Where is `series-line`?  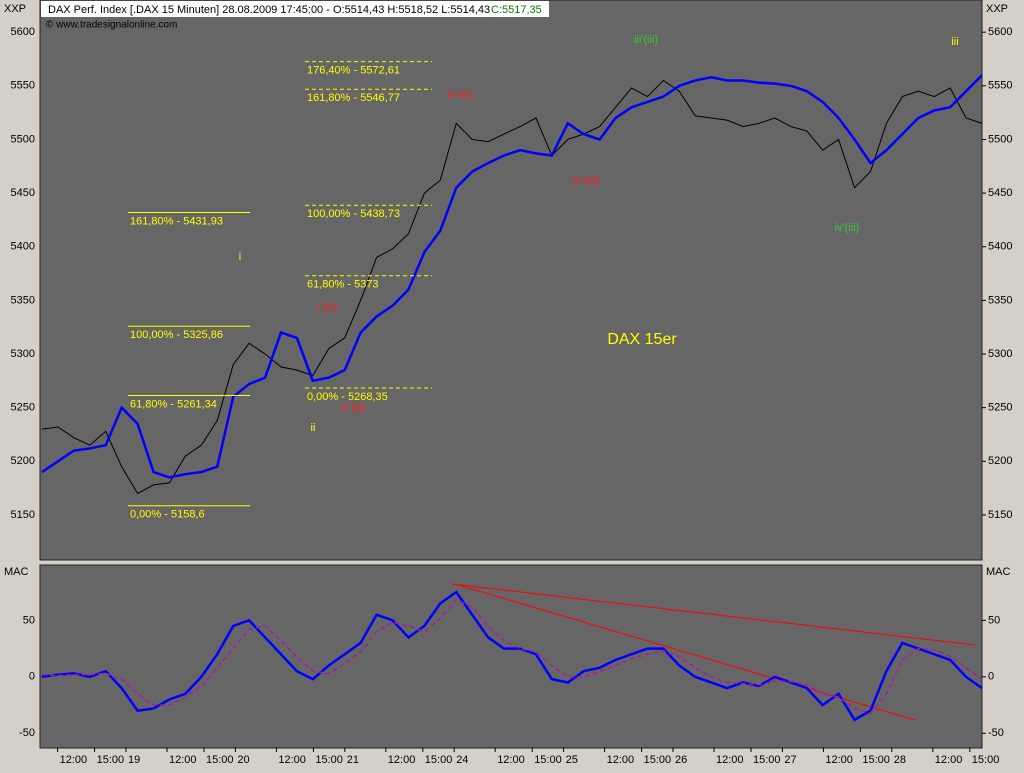 series-line is located at coordinates (512, 656).